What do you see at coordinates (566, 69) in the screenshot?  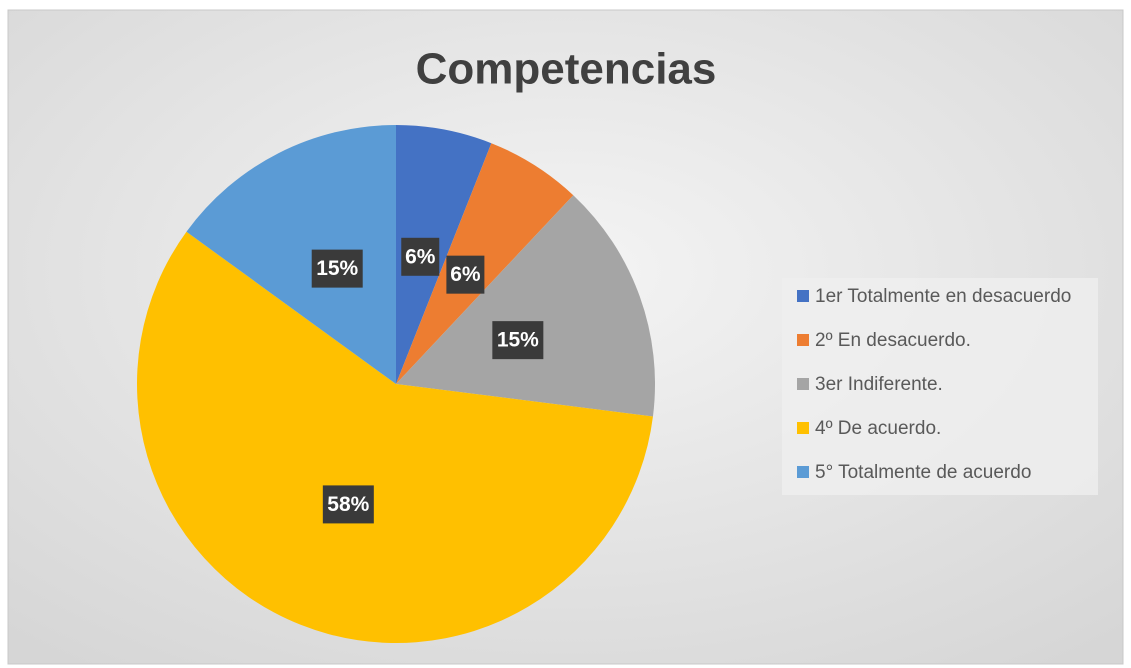 I see `chart-title: Competencias` at bounding box center [566, 69].